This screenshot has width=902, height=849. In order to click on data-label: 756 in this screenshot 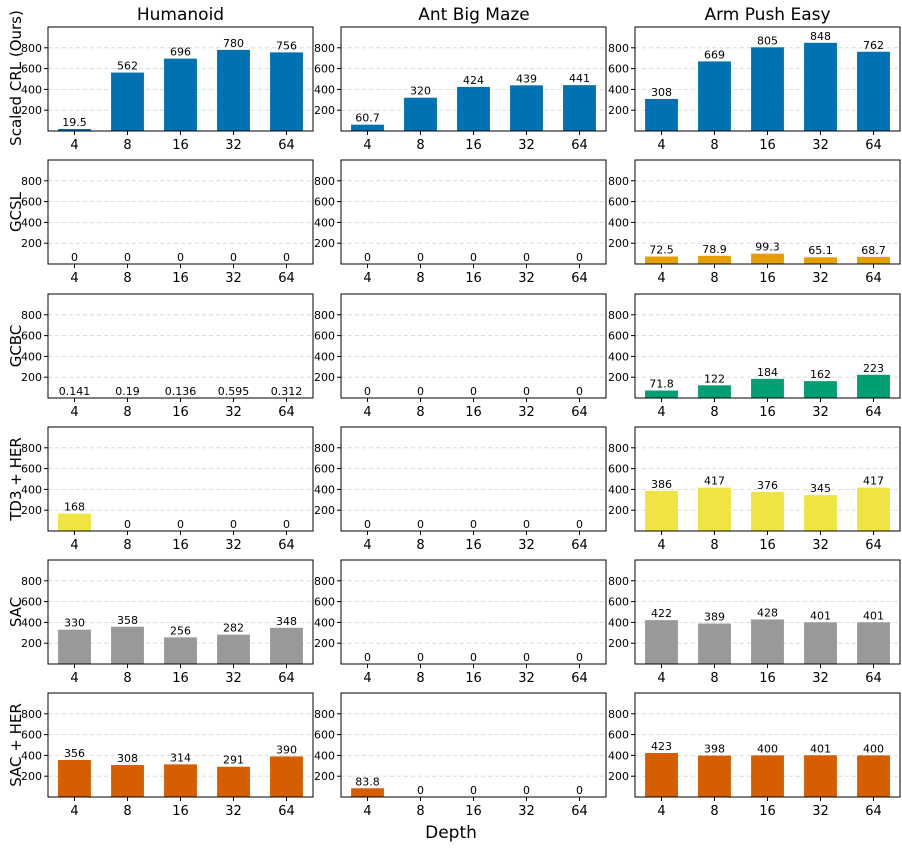, I will do `click(286, 45)`.